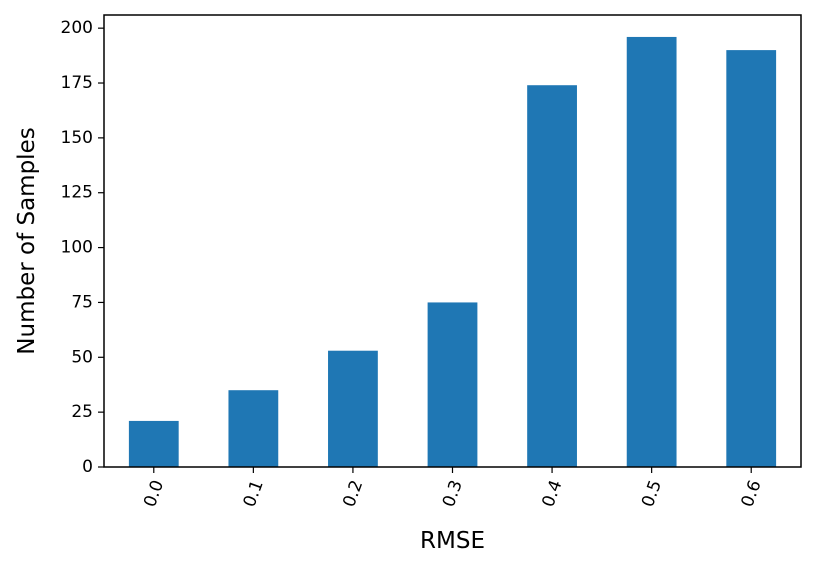 The image size is (816, 570). I want to click on bar-0.6, so click(751, 258).